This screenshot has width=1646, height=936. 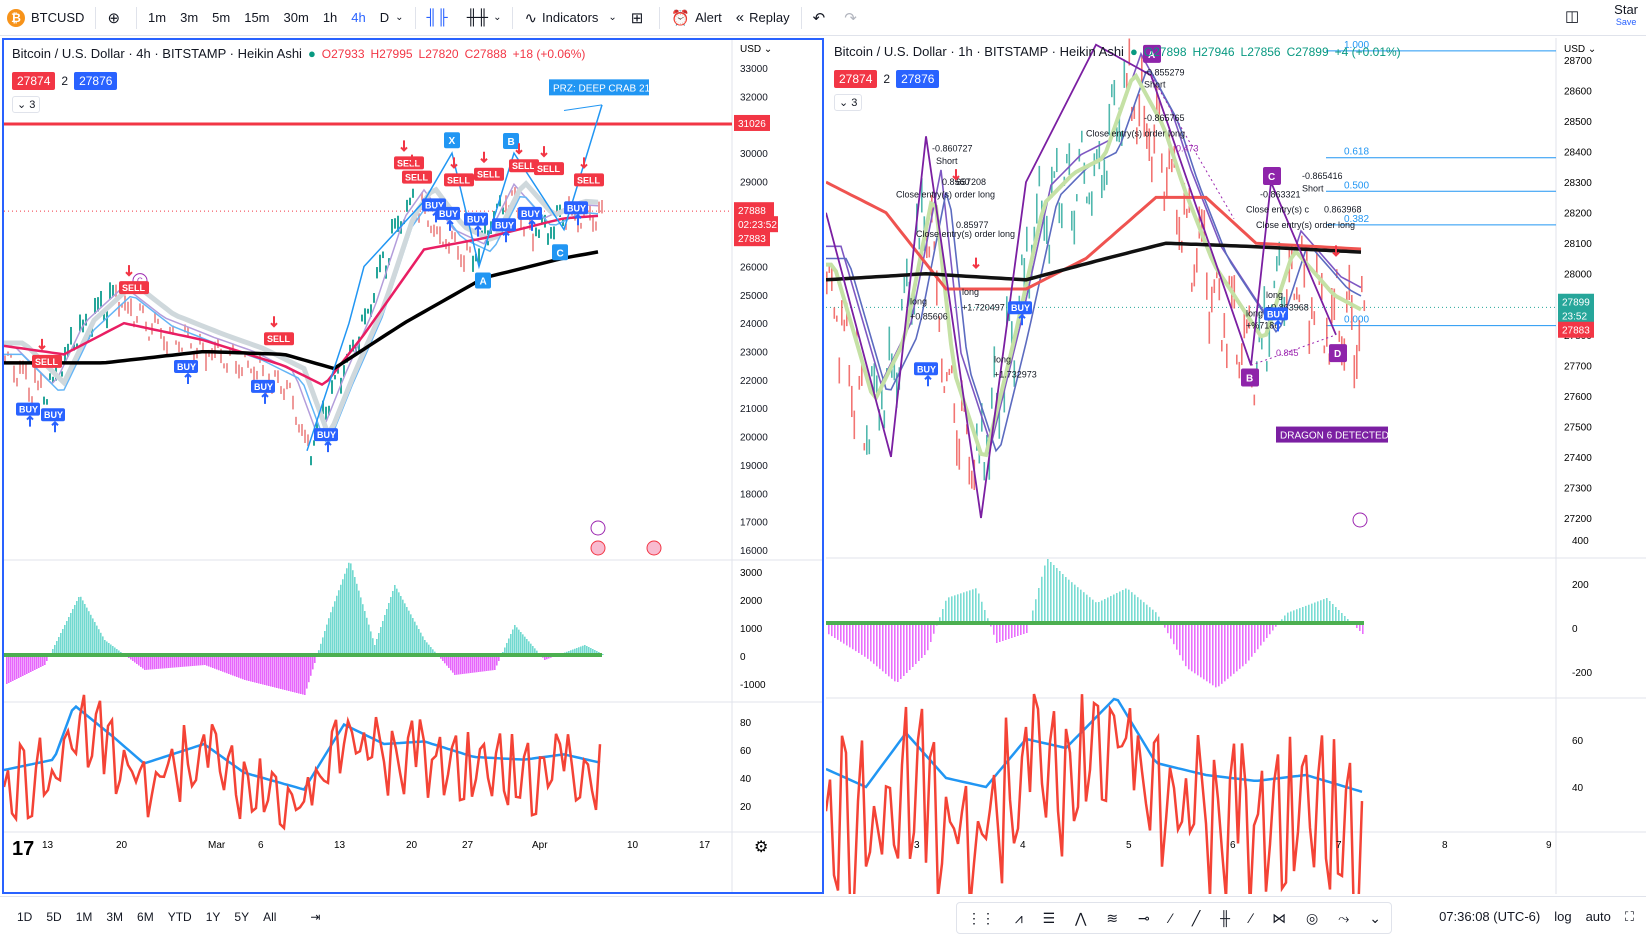 What do you see at coordinates (570, 17) in the screenshot?
I see `indicators-button: ∿ Indicators ⌄` at bounding box center [570, 17].